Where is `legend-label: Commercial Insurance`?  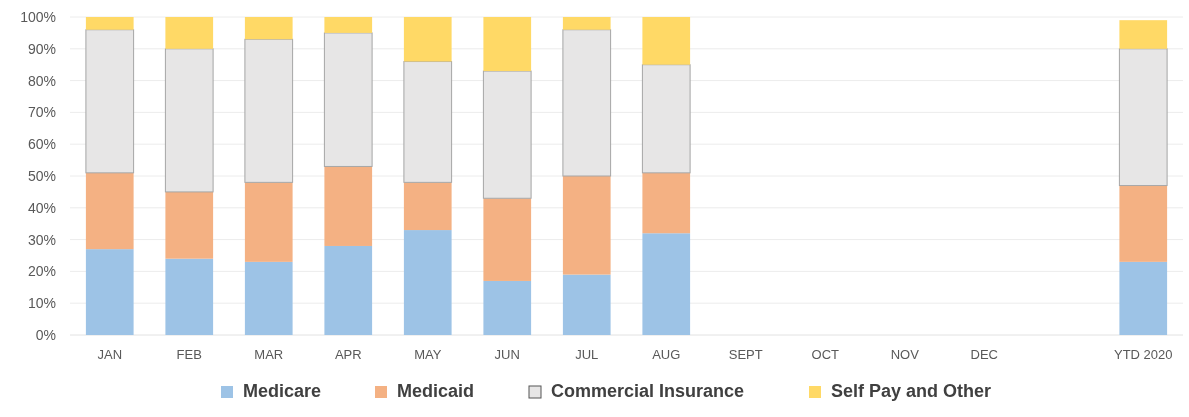 legend-label: Commercial Insurance is located at coordinates (648, 391).